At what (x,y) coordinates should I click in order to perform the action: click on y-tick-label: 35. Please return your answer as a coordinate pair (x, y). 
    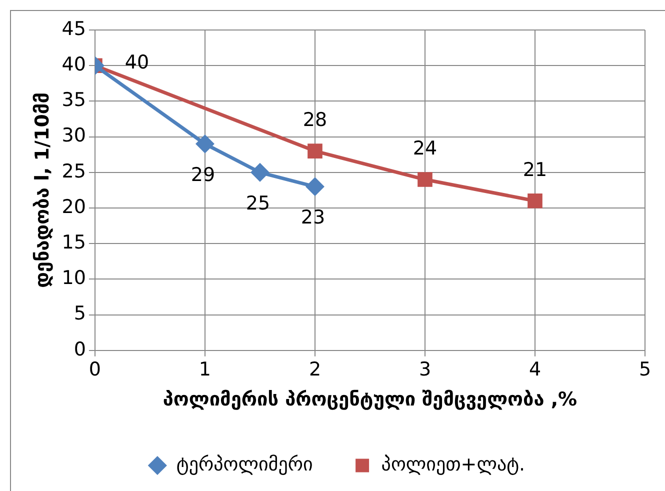
    Looking at the image, I should click on (74, 100).